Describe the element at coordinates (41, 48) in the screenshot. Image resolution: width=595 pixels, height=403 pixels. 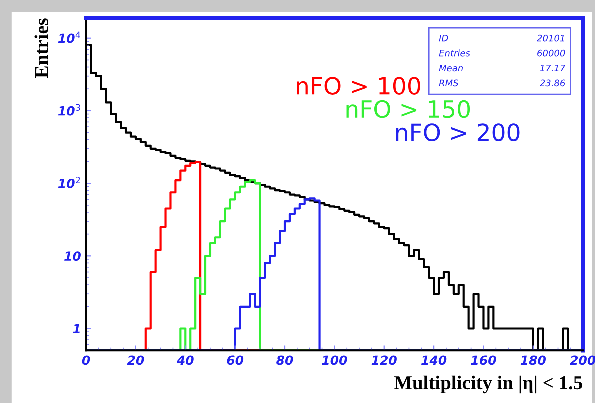
I see `y-axis-title: Entries` at that location.